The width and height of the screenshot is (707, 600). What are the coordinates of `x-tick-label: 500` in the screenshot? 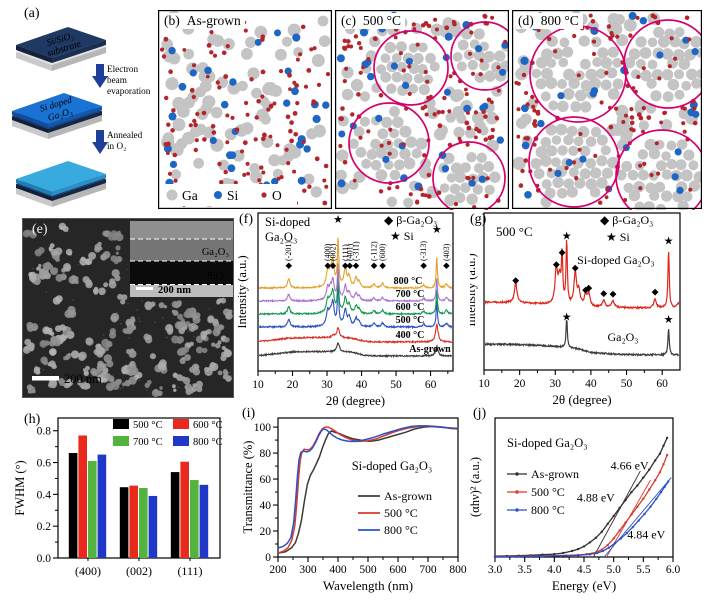 It's located at (368, 570).